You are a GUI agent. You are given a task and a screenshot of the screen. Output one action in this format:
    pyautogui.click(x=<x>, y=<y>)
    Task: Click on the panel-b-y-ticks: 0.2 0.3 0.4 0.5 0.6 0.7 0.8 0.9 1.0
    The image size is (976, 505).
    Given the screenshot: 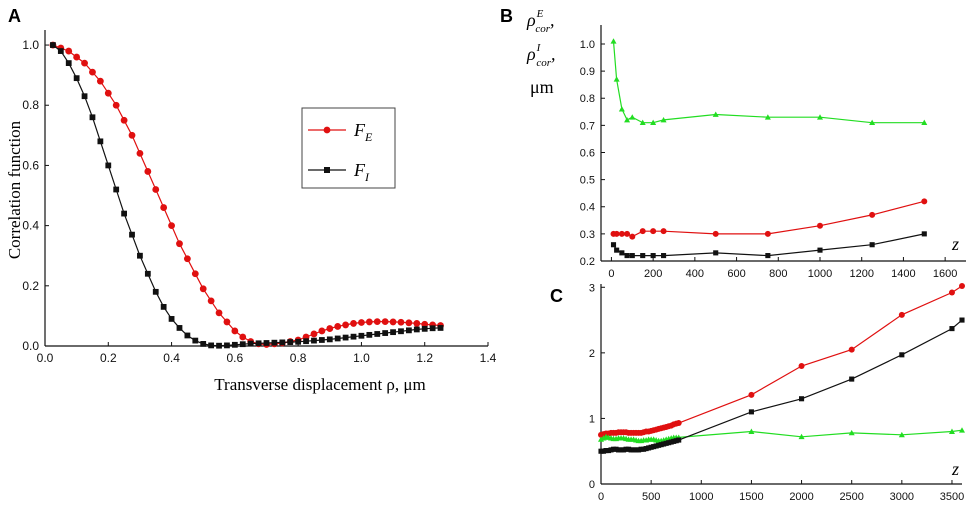 What is the action you would take?
    pyautogui.click(x=592, y=153)
    